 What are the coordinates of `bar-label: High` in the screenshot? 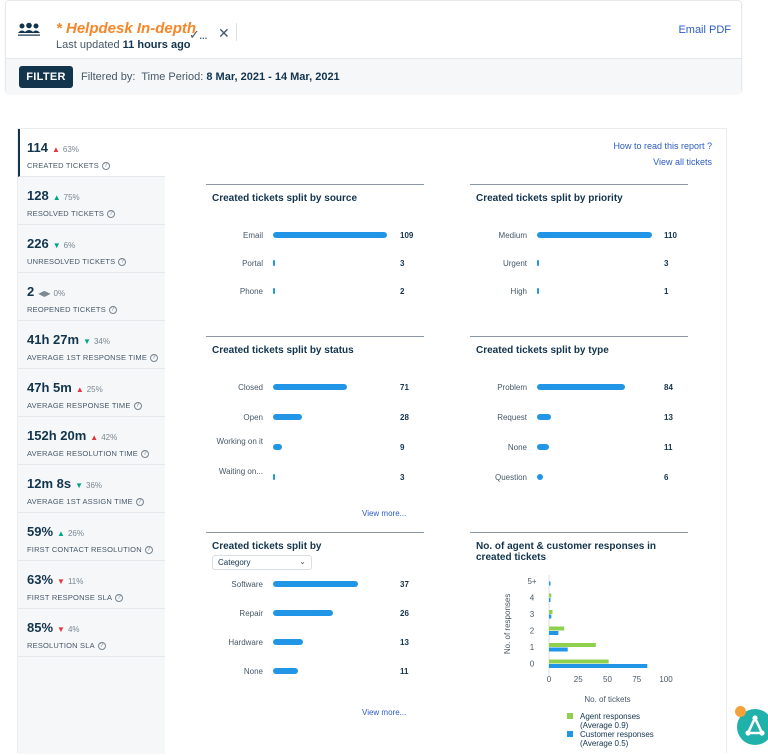 It's located at (518, 291).